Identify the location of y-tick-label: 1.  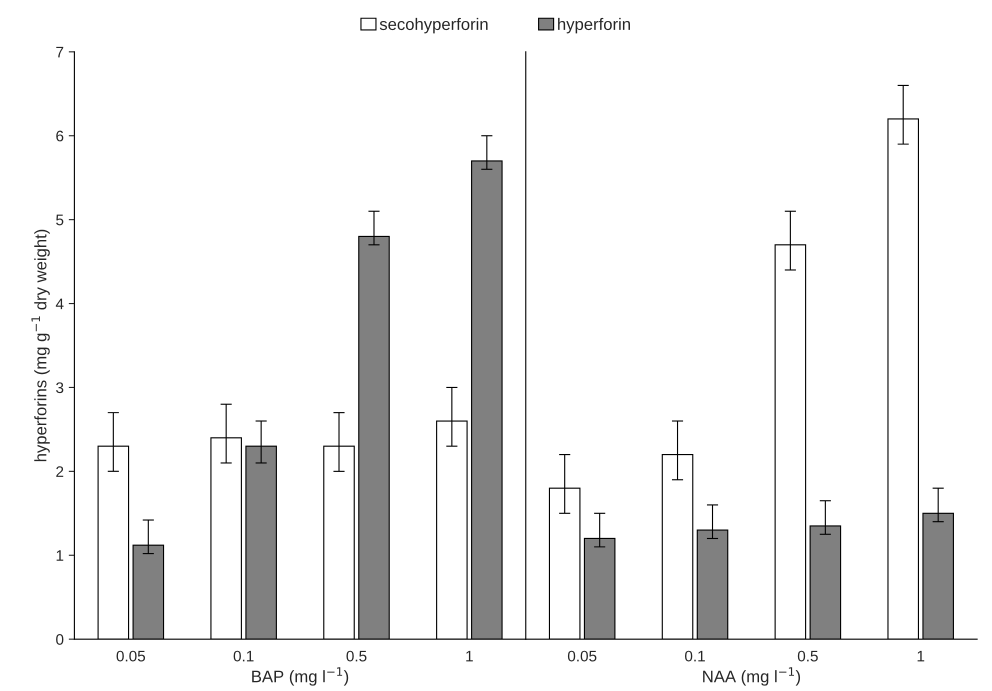
(60, 555).